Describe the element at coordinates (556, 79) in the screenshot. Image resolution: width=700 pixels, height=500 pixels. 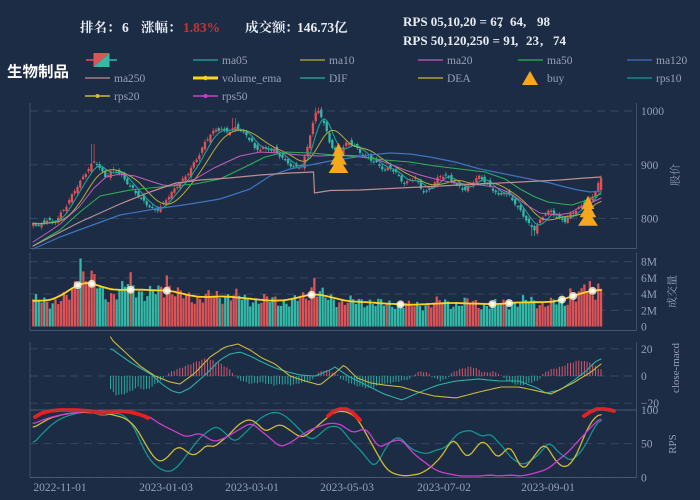
I see `svg-text: buy` at that location.